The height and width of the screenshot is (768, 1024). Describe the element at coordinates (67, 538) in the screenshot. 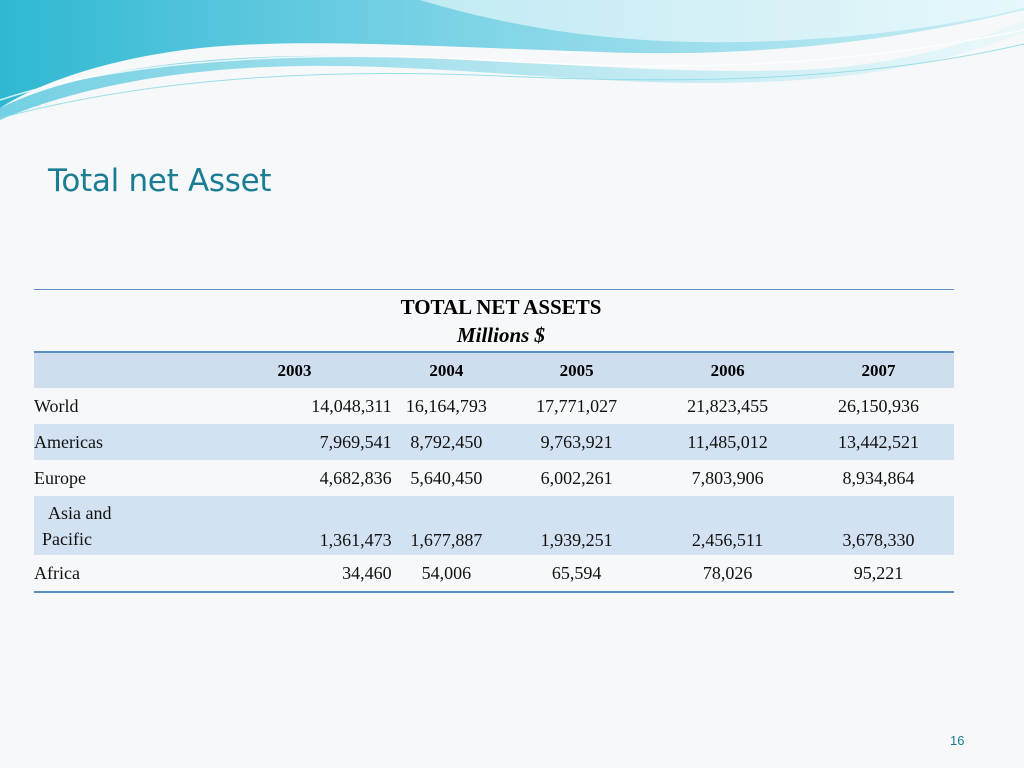

I see `row-label-line2: Pacific` at that location.